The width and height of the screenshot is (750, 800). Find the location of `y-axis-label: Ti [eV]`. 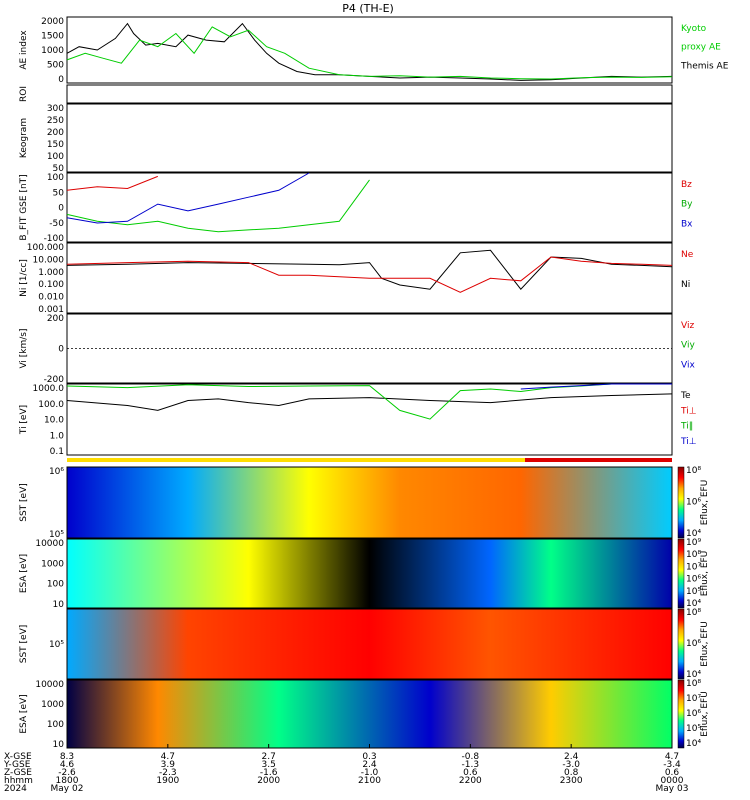

y-axis-label: Ti [eV] is located at coordinates (24, 420).